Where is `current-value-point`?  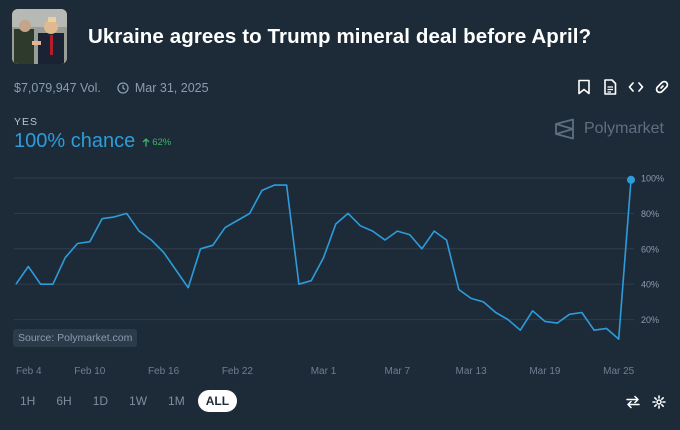
current-value-point is located at coordinates (631, 179).